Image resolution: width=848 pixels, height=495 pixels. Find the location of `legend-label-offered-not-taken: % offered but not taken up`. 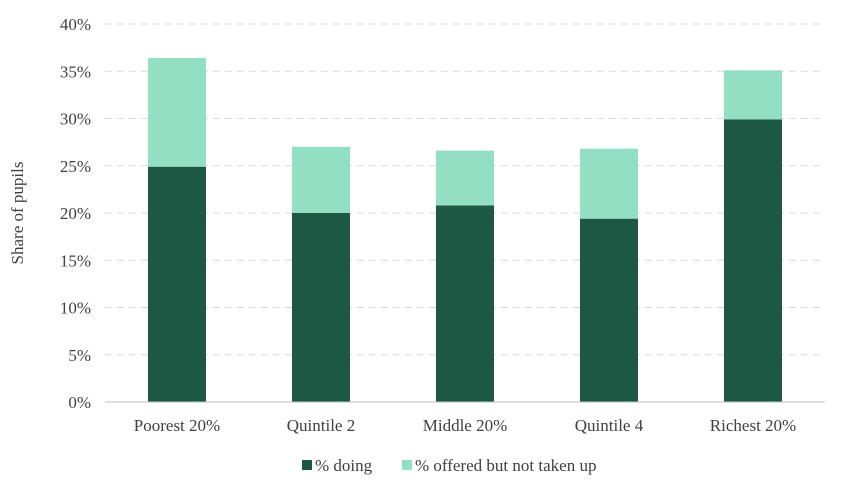

legend-label-offered-not-taken: % offered but not taken up is located at coordinates (505, 465).